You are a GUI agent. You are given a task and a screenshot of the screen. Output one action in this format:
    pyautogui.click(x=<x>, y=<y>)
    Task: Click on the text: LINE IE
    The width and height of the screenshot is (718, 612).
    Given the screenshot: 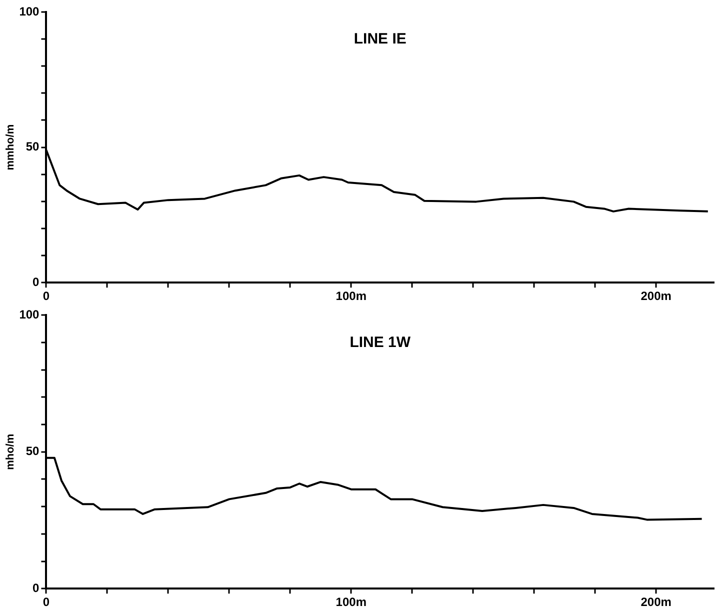 What is the action you would take?
    pyautogui.click(x=380, y=39)
    